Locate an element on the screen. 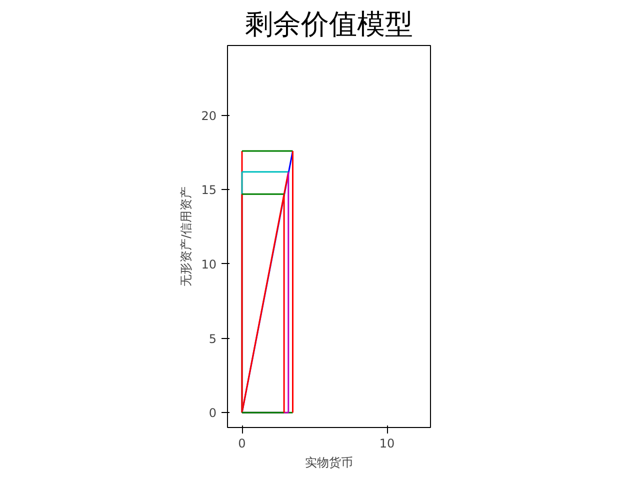  x-axis-title: 实物货币 is located at coordinates (329, 463).